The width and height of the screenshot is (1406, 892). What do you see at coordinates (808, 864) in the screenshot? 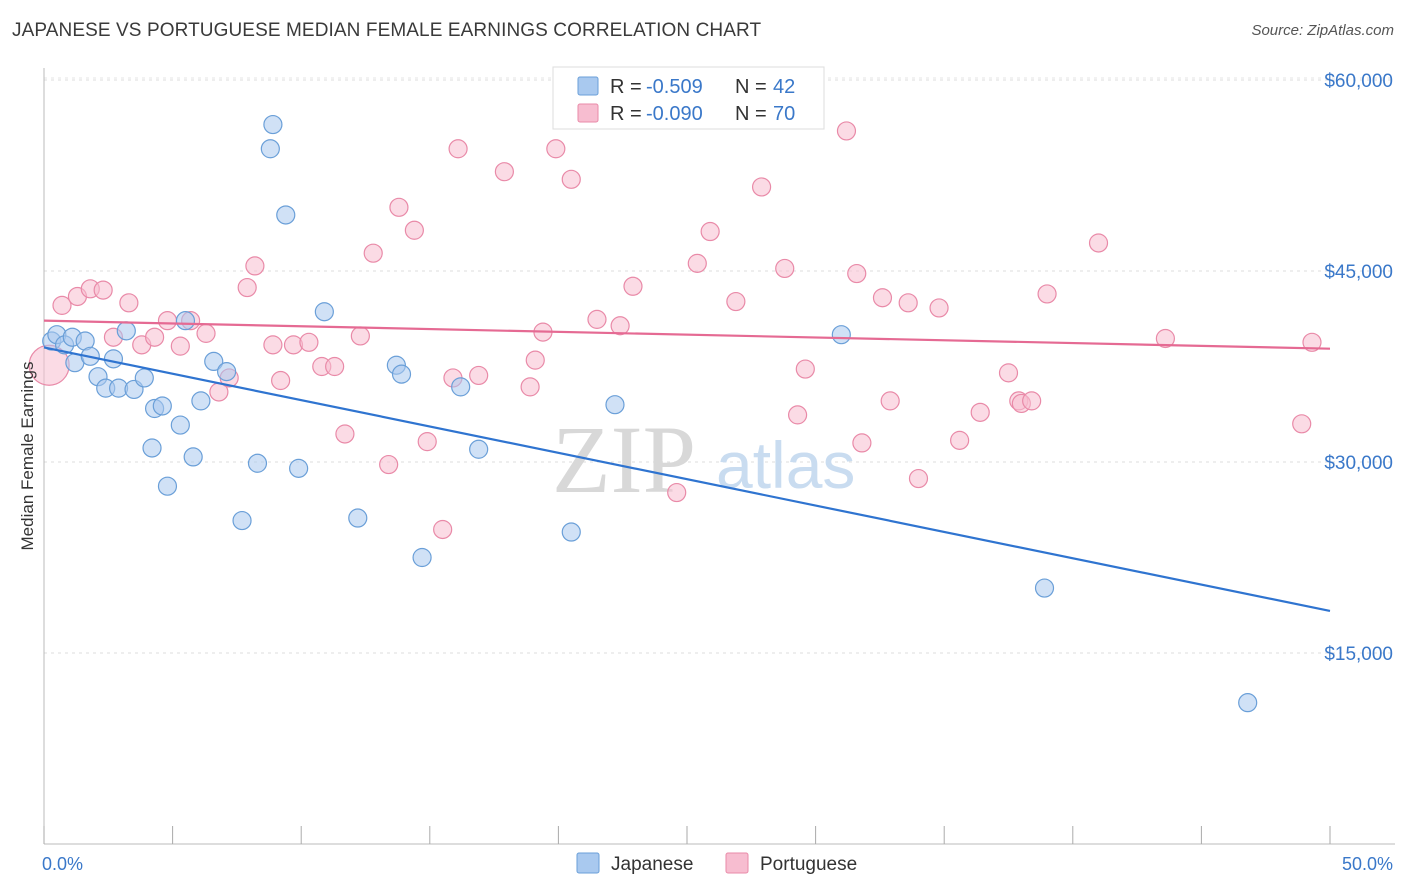
I see `bottom-legend-label-portuguese: Portuguese` at bounding box center [808, 864].